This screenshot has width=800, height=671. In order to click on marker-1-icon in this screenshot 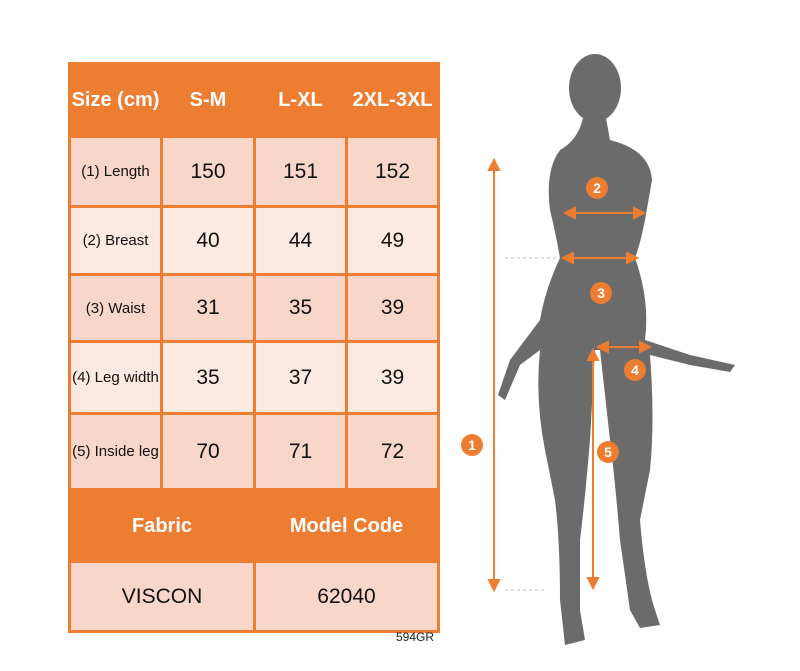, I will do `click(472, 445)`.